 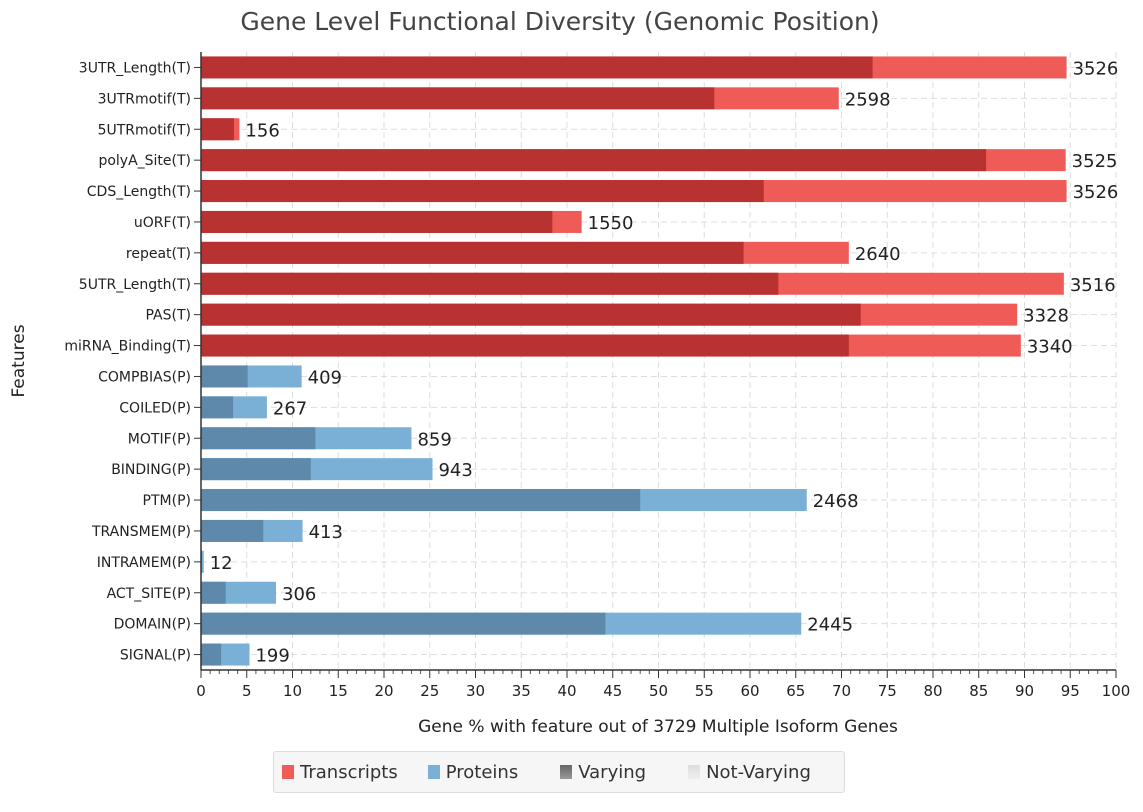 What do you see at coordinates (326, 532) in the screenshot?
I see `data-label: 413` at bounding box center [326, 532].